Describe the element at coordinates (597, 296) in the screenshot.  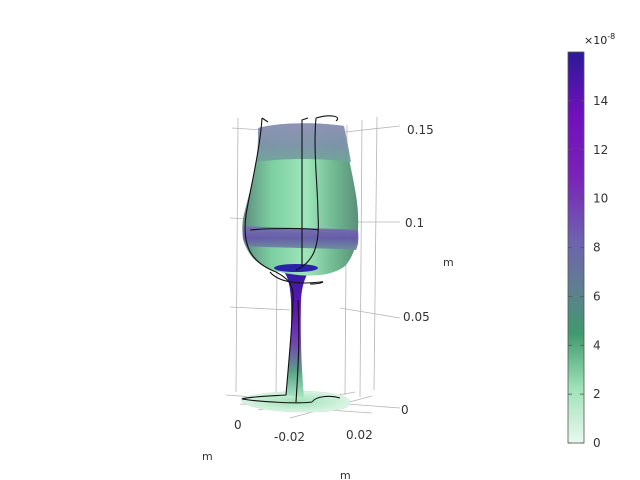
I see `colorbar-tick-label: 6` at that location.